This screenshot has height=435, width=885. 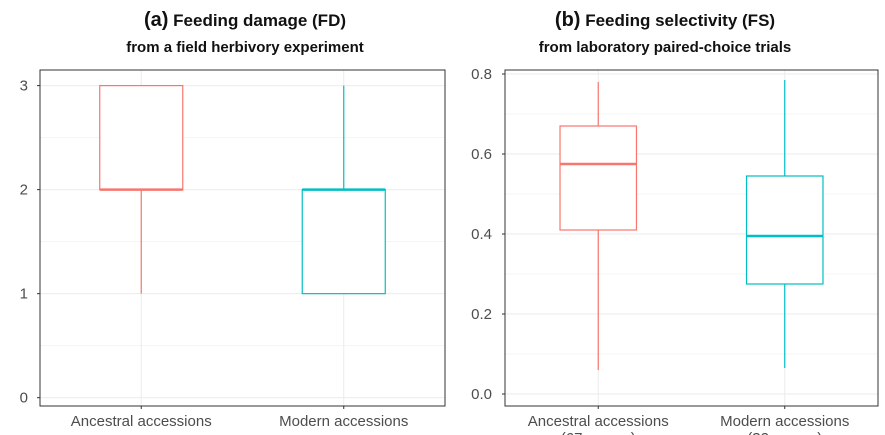 What do you see at coordinates (665, 47) in the screenshot?
I see `panel-b-subtitle: from laboratory paired-choice trials` at bounding box center [665, 47].